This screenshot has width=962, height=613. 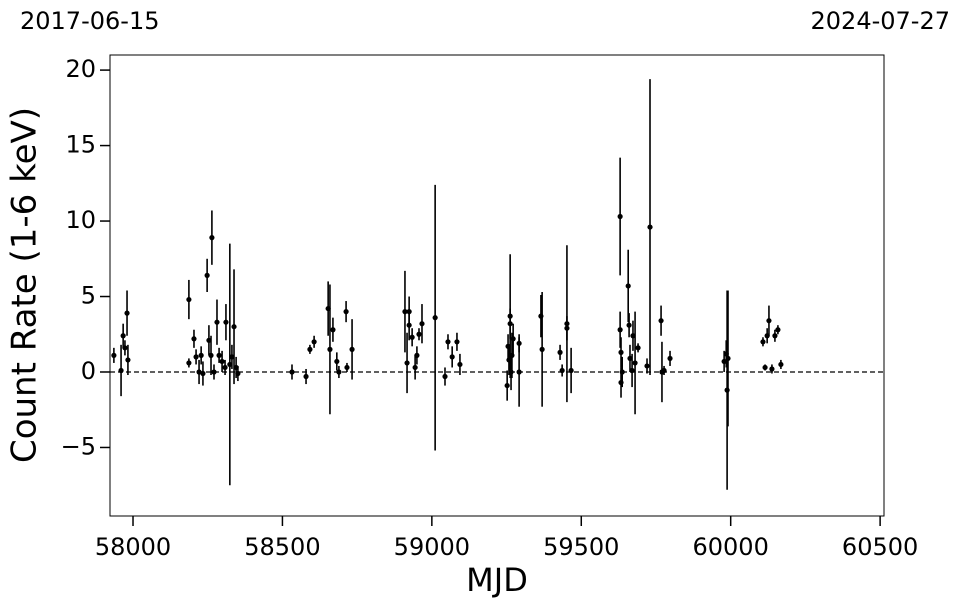 I want to click on y-tick-label: 0, so click(x=88, y=371).